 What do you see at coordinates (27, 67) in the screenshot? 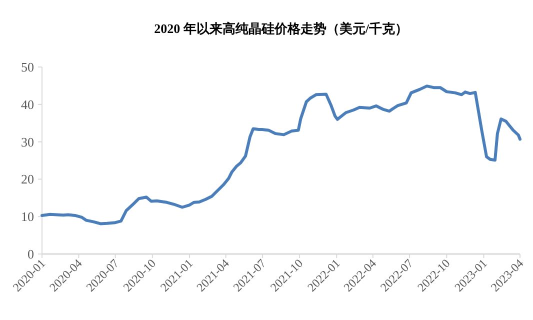
I see `y-tick-label: 50` at bounding box center [27, 67].